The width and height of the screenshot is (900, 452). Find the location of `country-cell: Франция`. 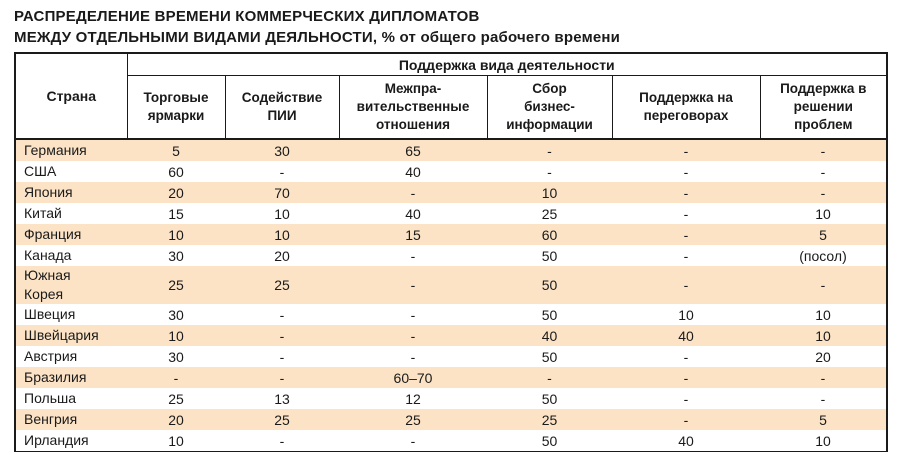

country-cell: Франция is located at coordinates (71, 234).